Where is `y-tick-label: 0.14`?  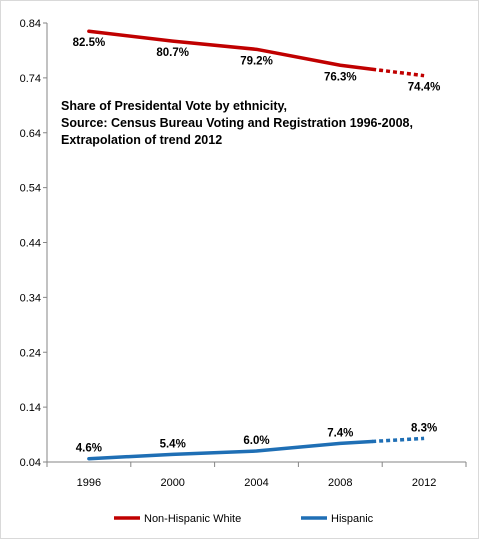 y-tick-label: 0.14 is located at coordinates (30, 408).